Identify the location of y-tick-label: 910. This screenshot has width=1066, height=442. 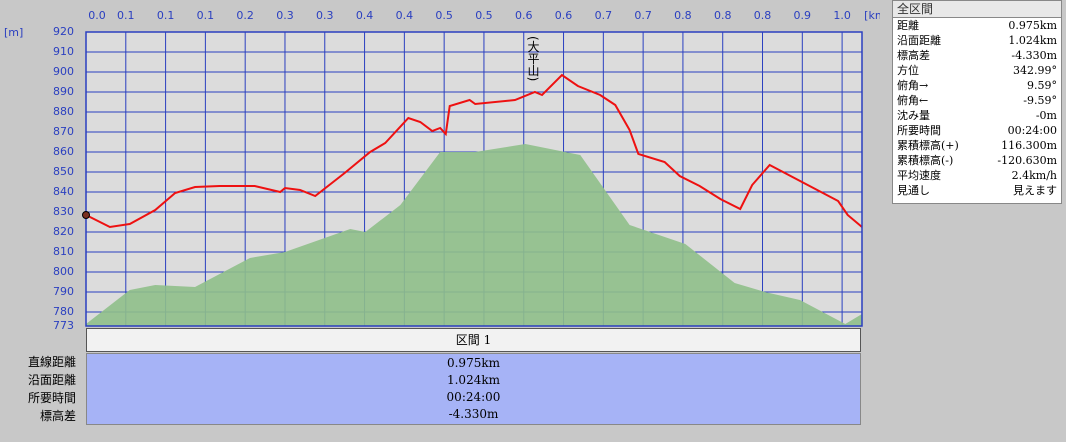
(63, 51).